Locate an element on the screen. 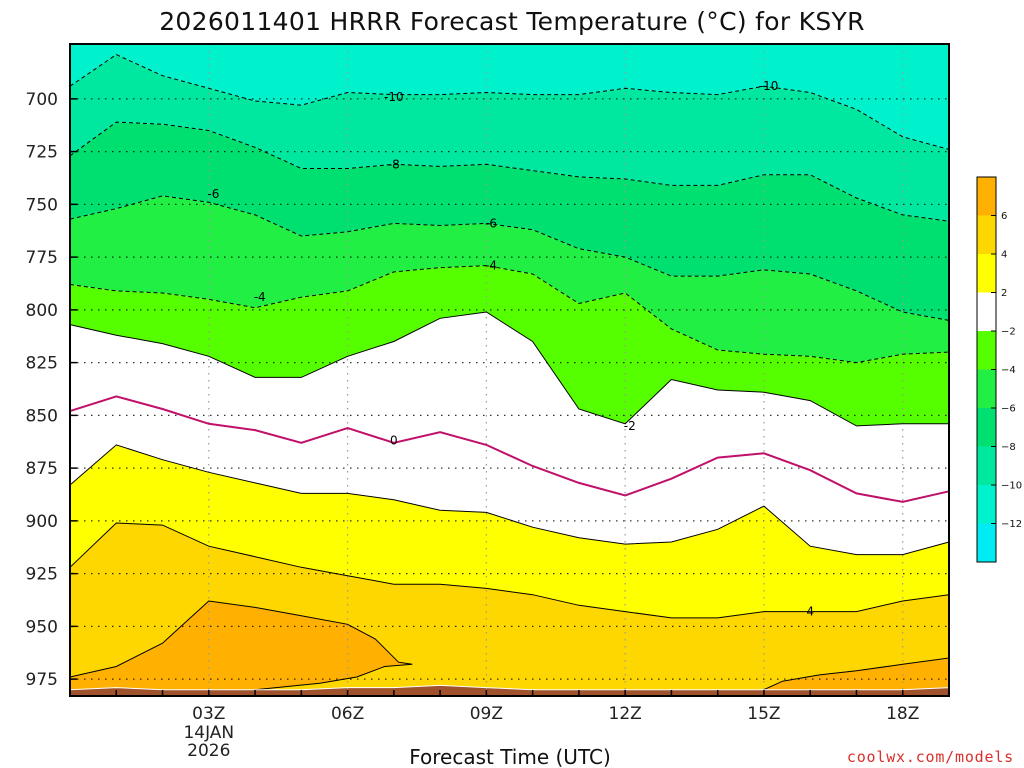 The image size is (1024, 768). x-tick-label-06Z: 06Z is located at coordinates (347, 714).